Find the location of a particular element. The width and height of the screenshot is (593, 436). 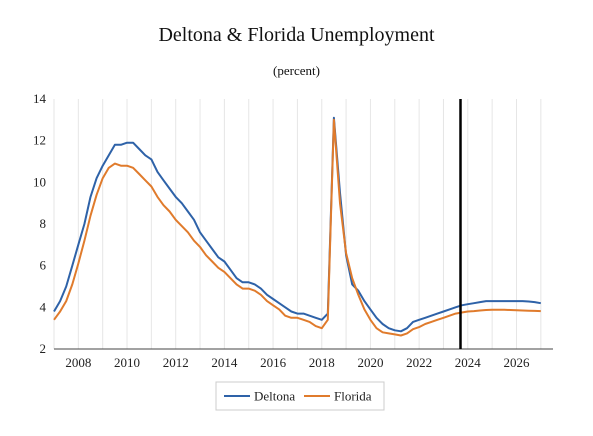

y-tick-label: 14 is located at coordinates (40, 98).